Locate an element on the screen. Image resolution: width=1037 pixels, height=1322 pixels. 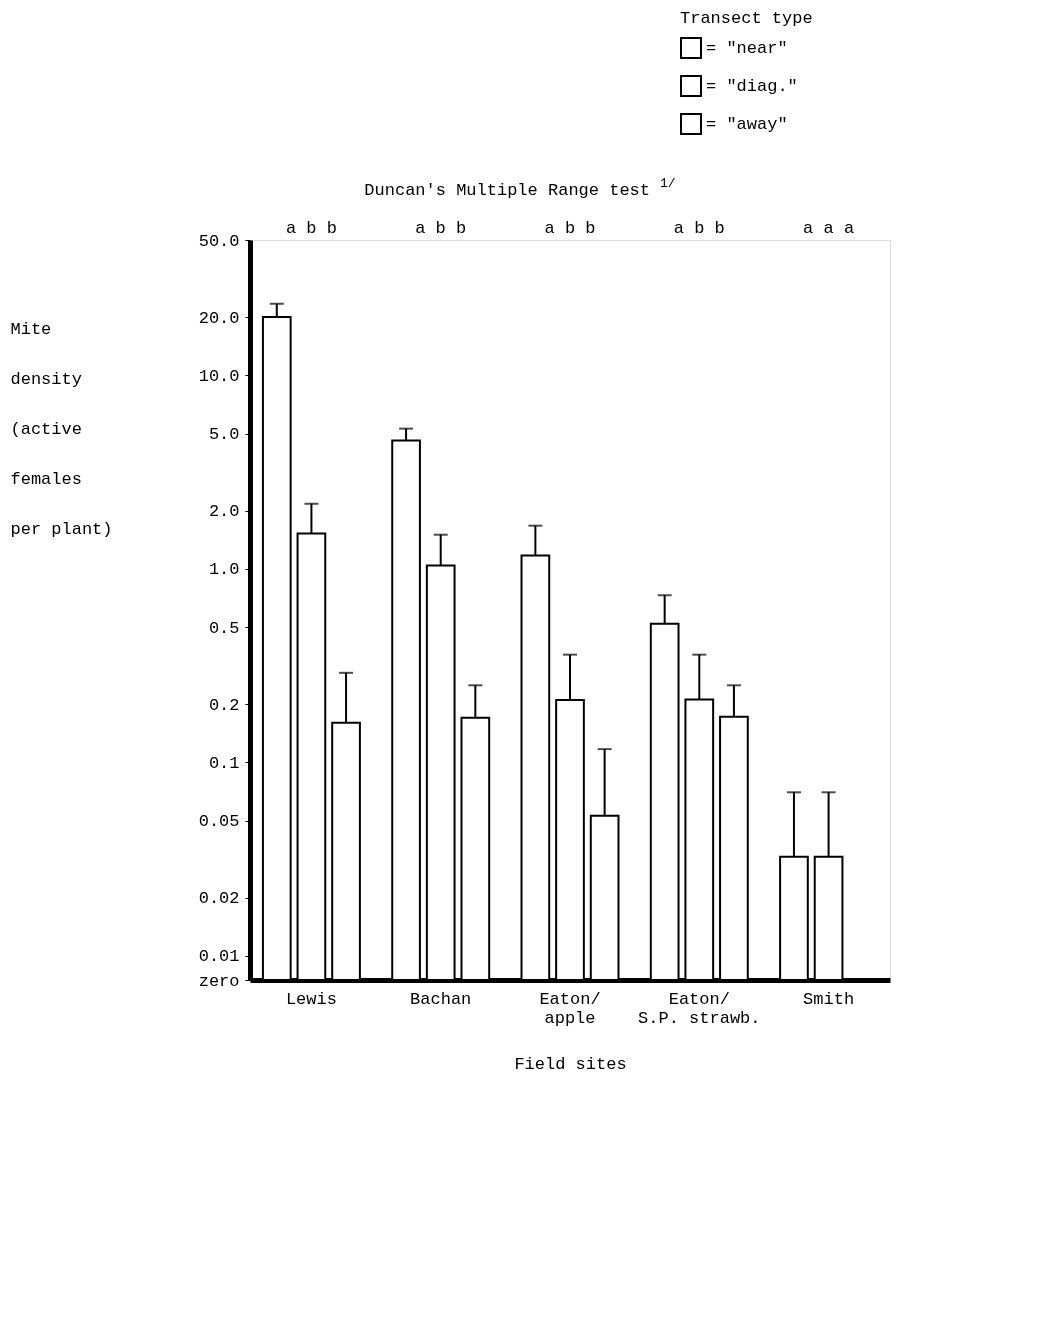
y-tick-label: 10.0 is located at coordinates (219, 376).